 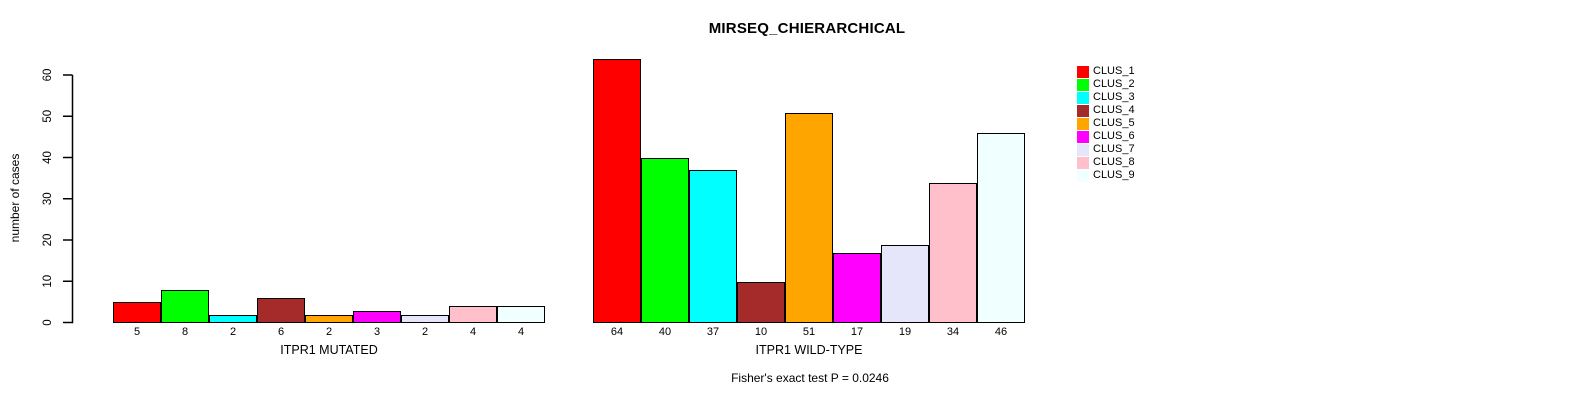 I want to click on y-axis-title: number of cases, so click(x=15, y=198).